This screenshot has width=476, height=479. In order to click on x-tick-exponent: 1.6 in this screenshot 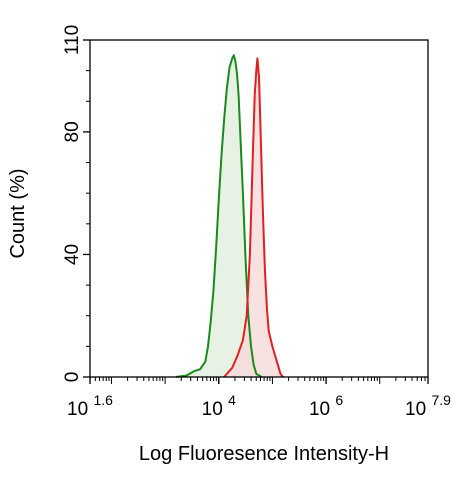, I will do `click(103, 400)`.